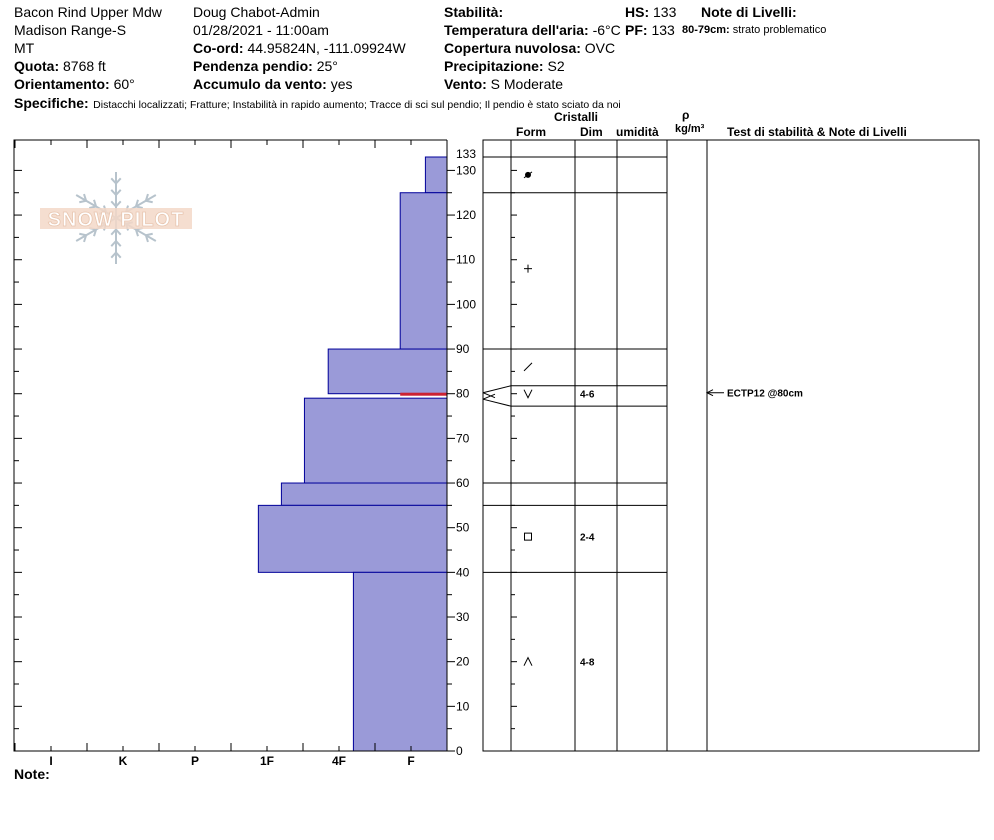  I want to click on crystal-dim-label: 4-8, so click(587, 663).